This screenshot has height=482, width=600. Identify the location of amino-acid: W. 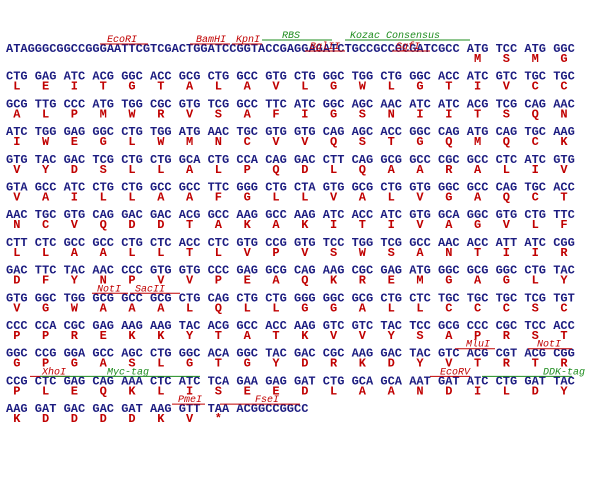
(75, 308).